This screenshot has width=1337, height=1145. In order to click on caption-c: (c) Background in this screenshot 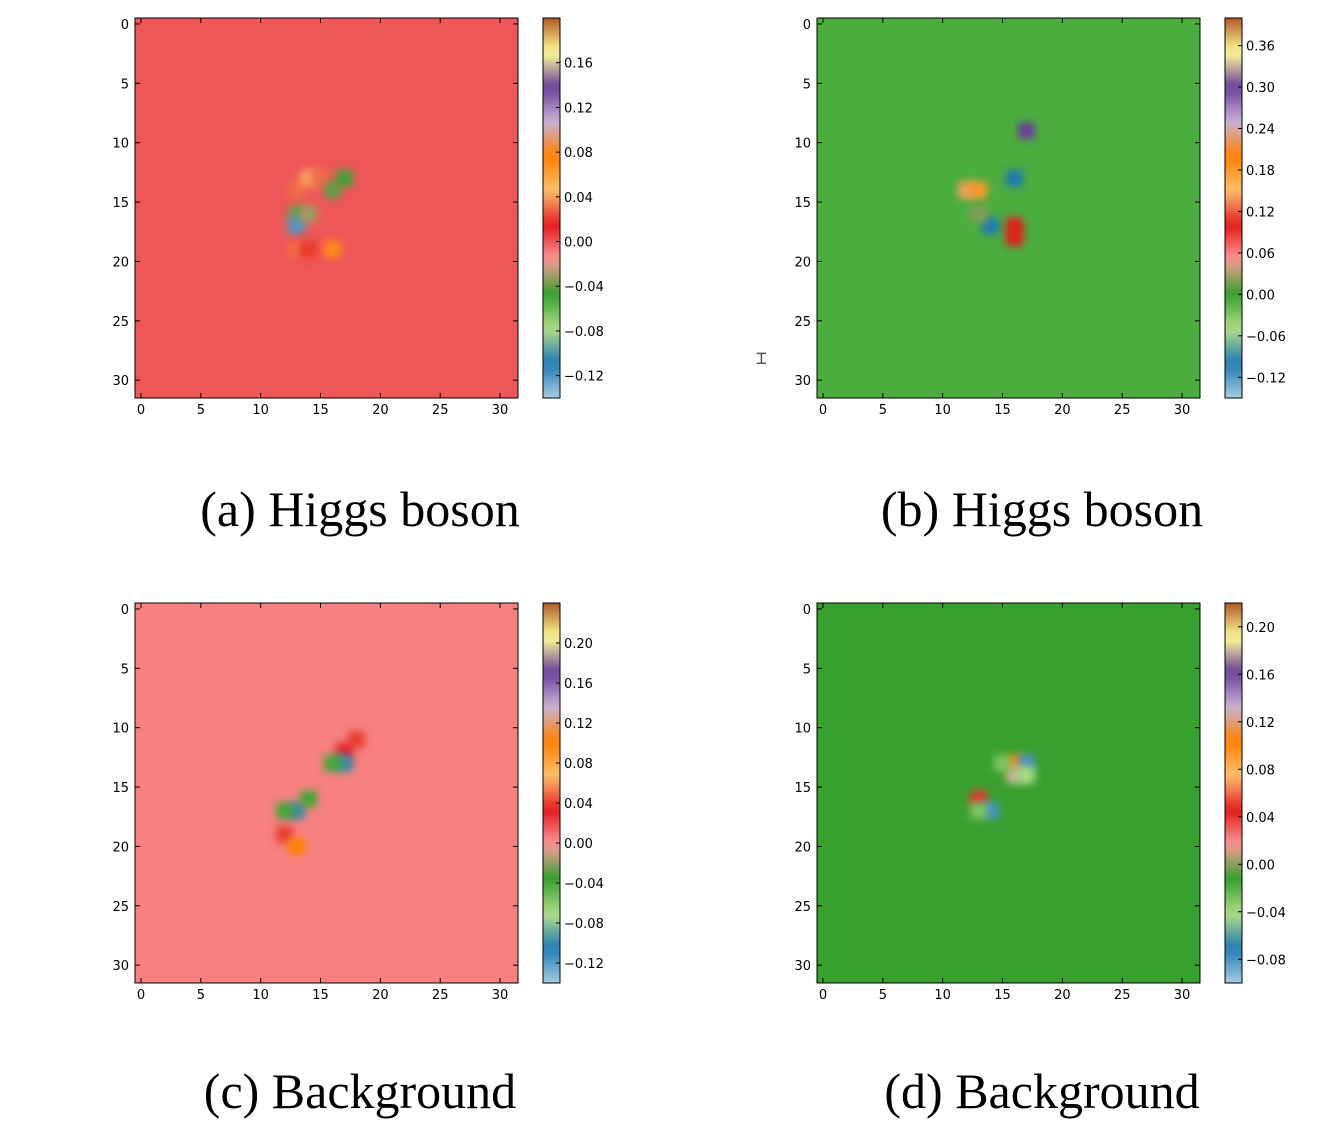, I will do `click(360, 1091)`.